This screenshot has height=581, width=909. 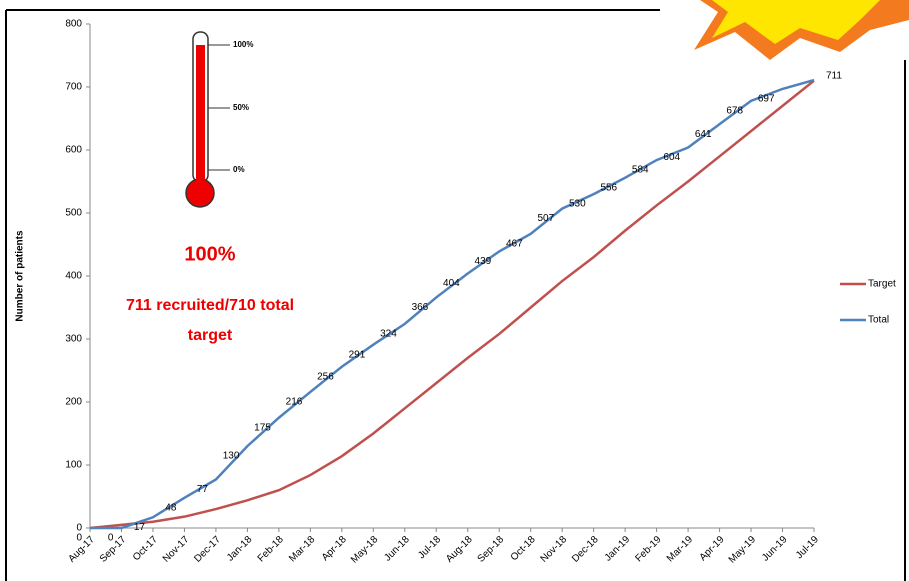 What do you see at coordinates (73, 339) in the screenshot?
I see `y-tick-label: 300` at bounding box center [73, 339].